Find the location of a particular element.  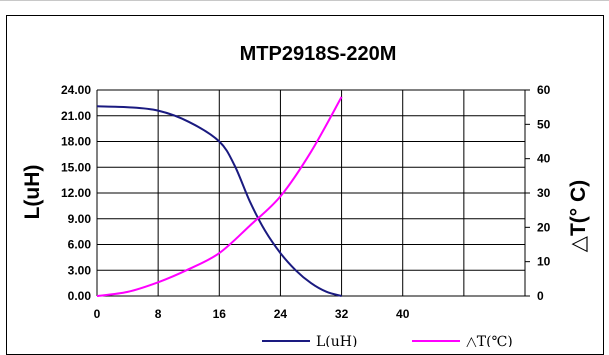

y-tick-label: 24.00 is located at coordinates (76, 90).